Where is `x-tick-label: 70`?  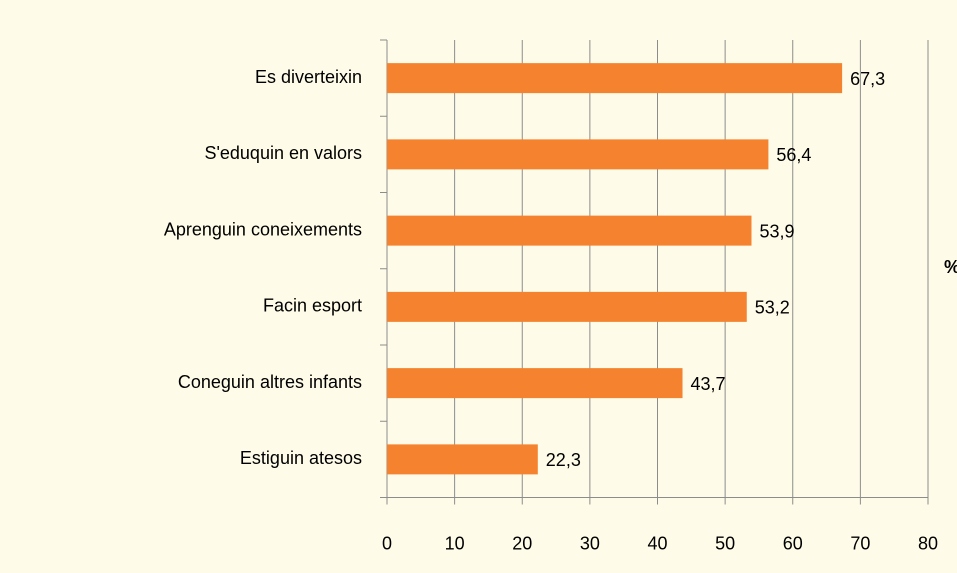 x-tick-label: 70 is located at coordinates (860, 543).